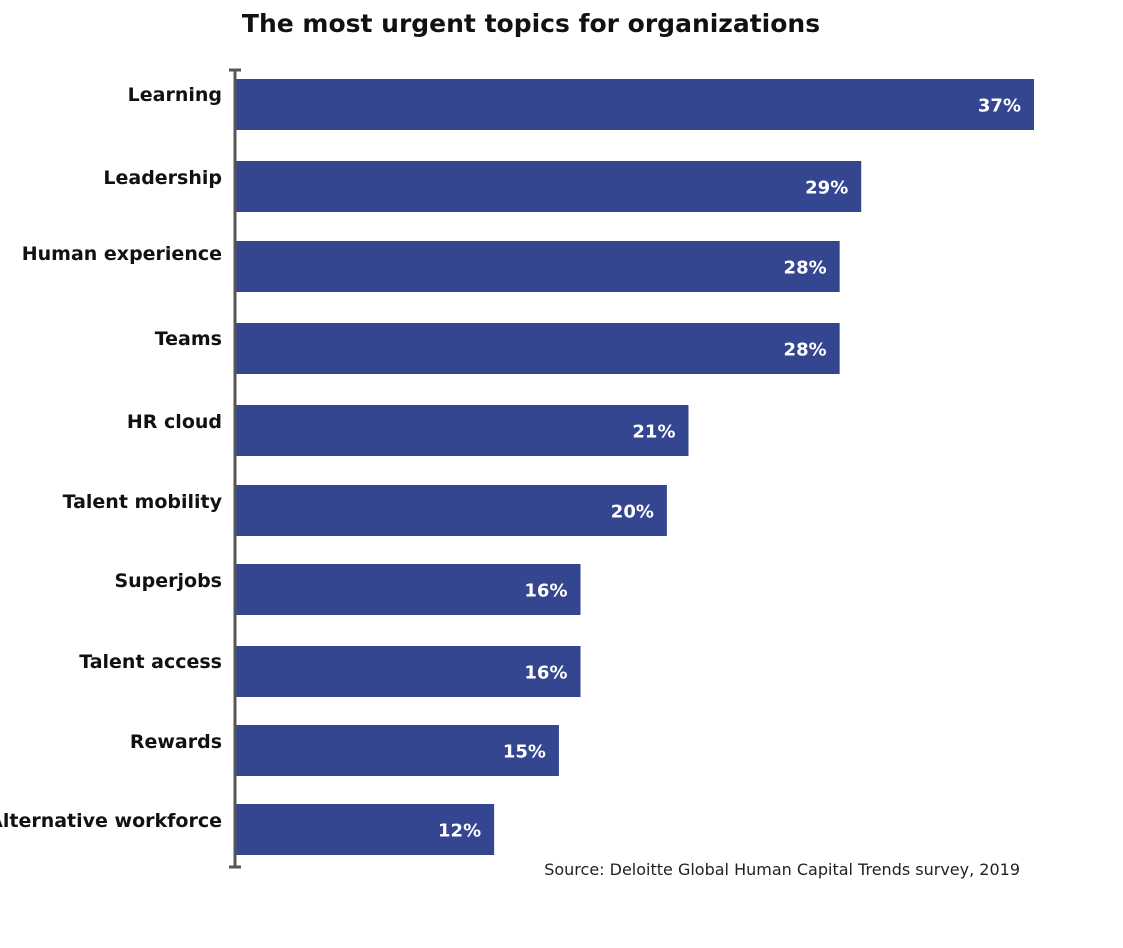  I want to click on category-label: Talent access, so click(150, 662).